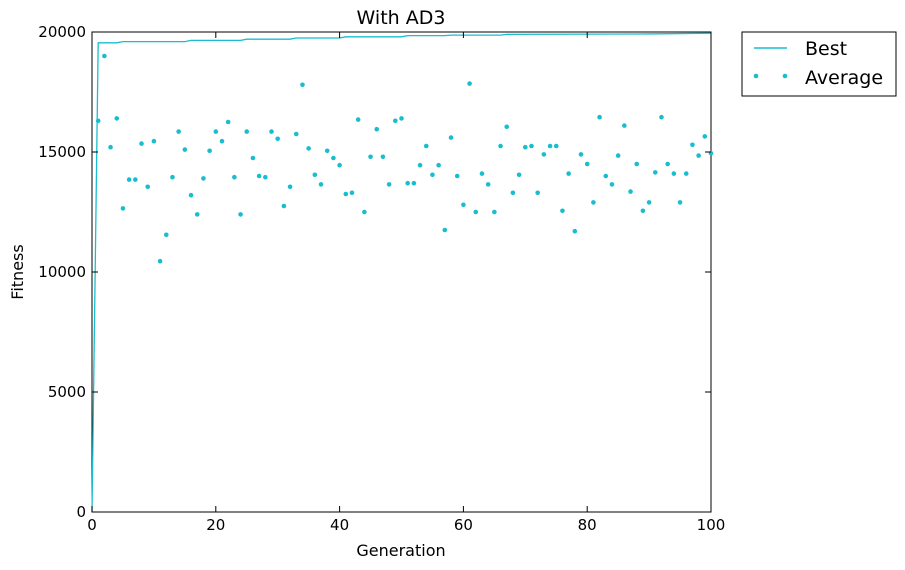 The height and width of the screenshot is (570, 905). I want to click on x-tick-label: 60, so click(463, 525).